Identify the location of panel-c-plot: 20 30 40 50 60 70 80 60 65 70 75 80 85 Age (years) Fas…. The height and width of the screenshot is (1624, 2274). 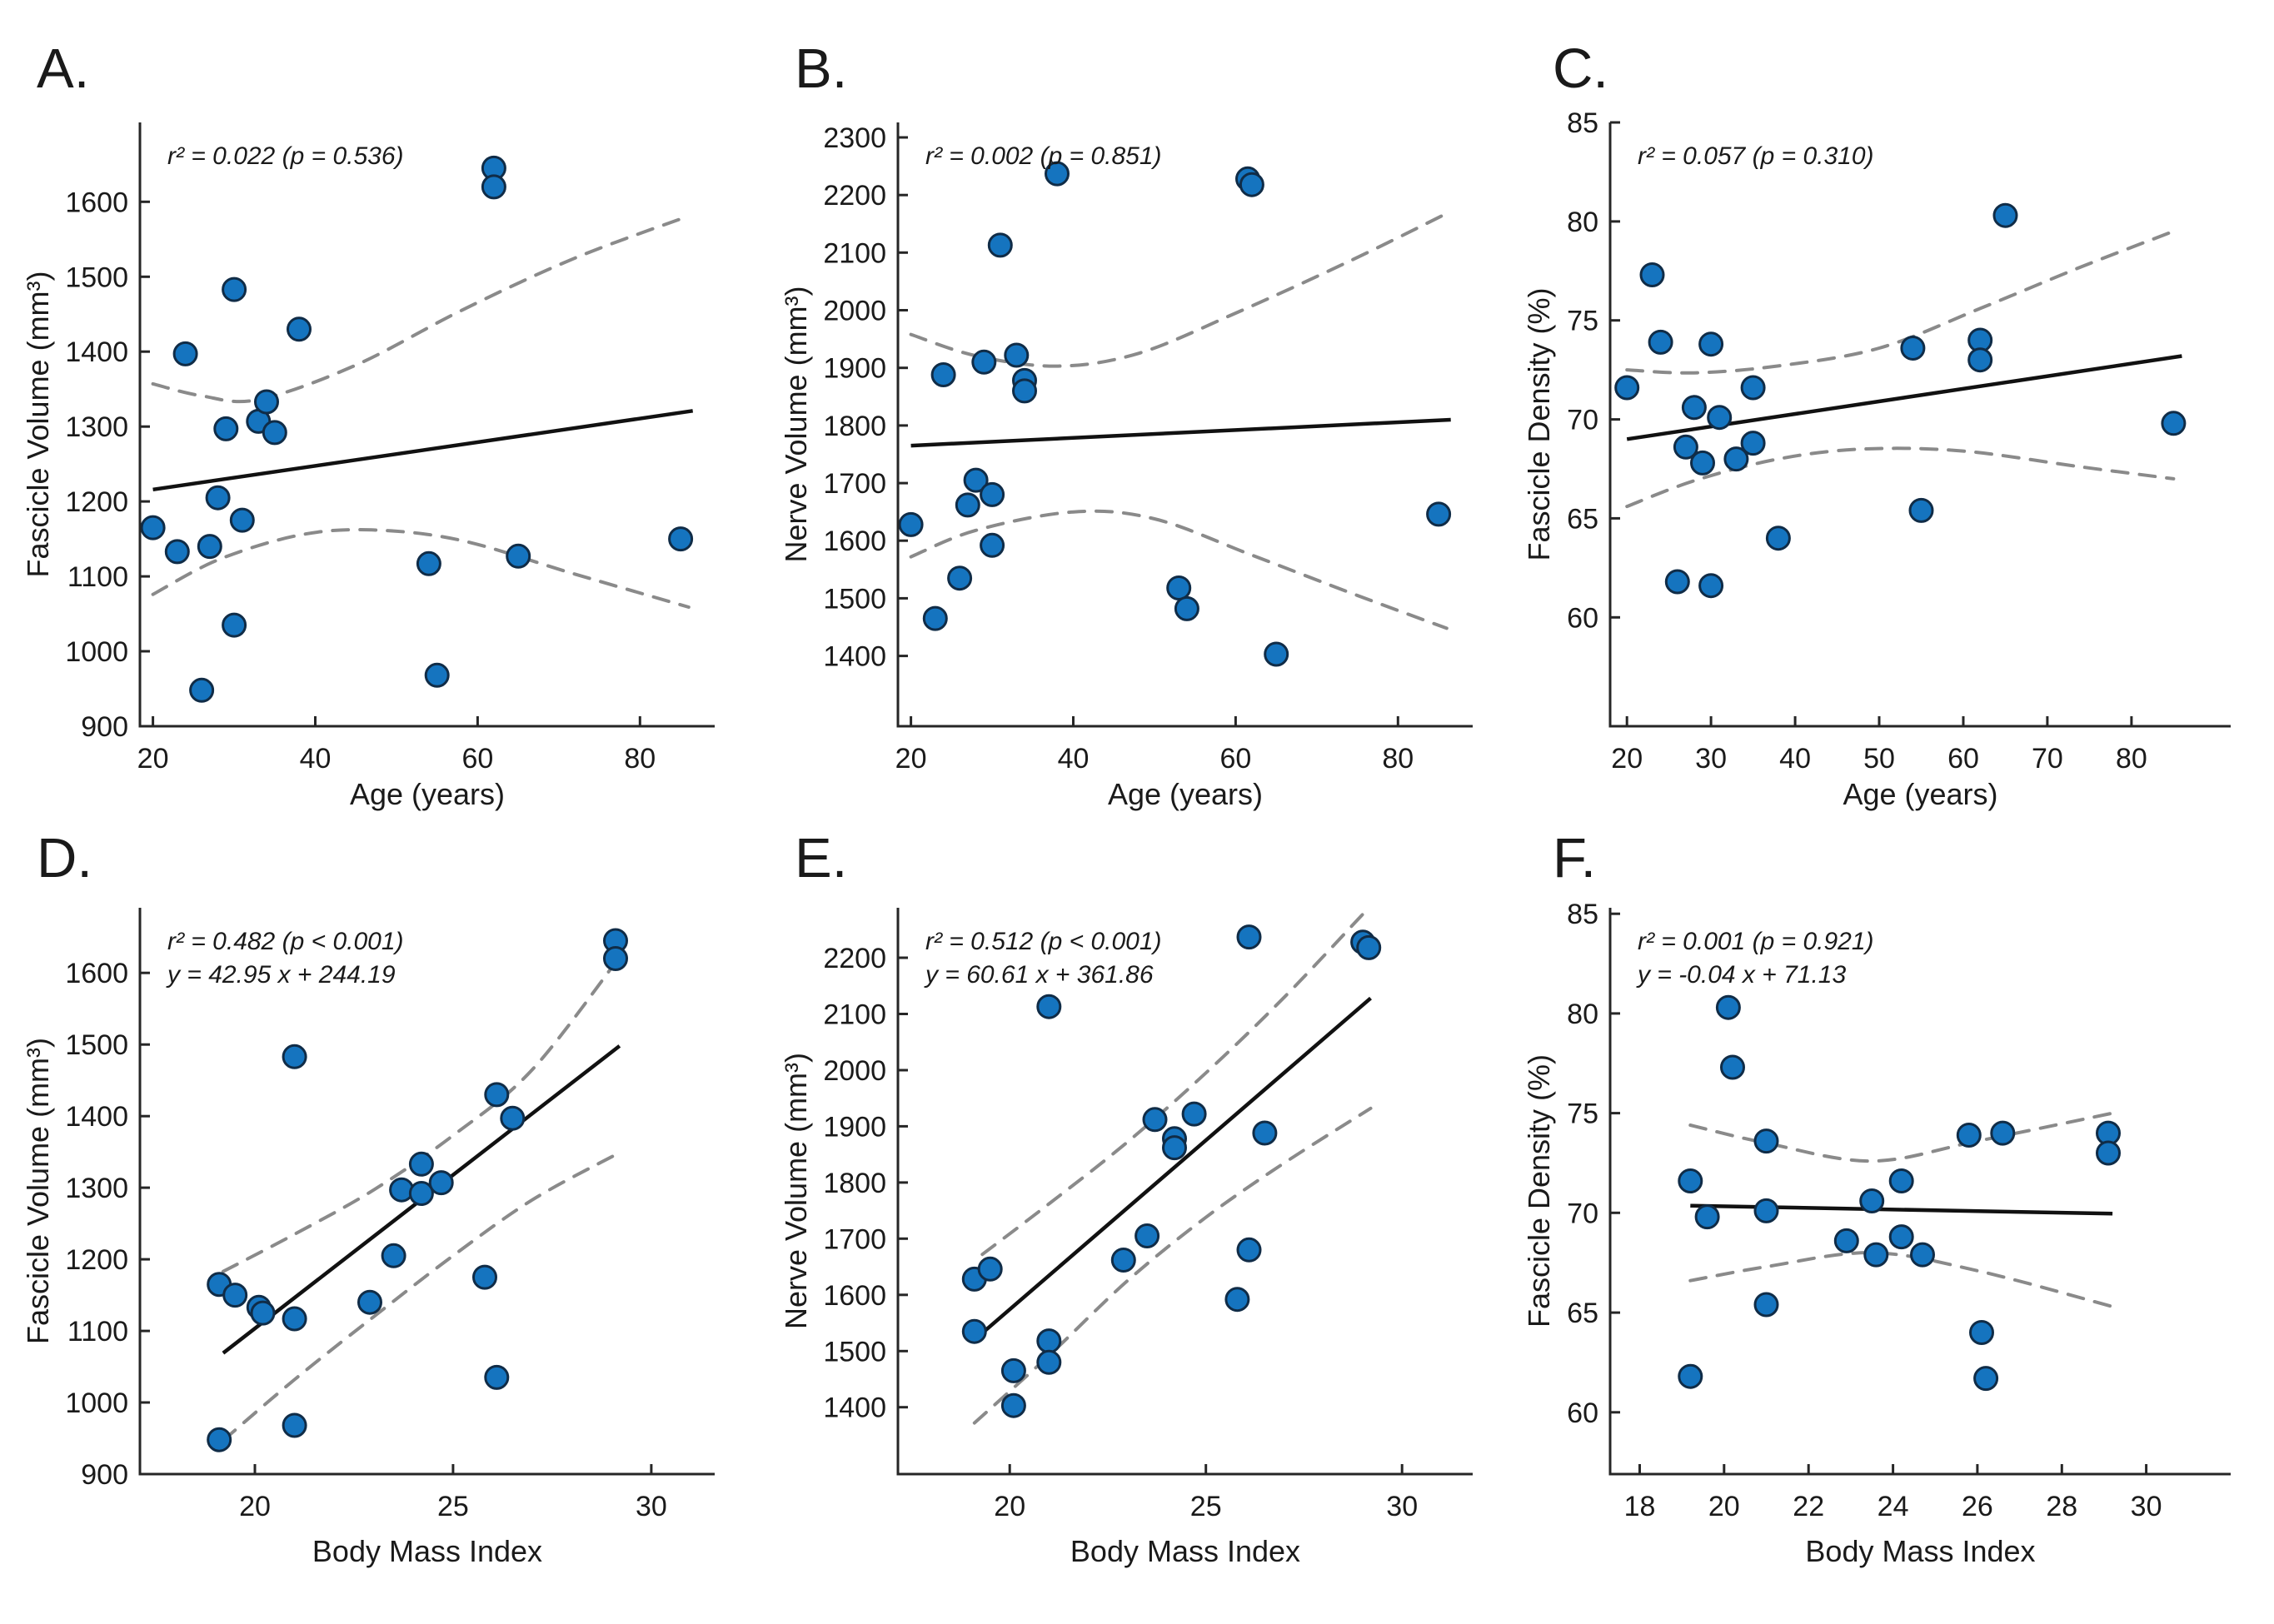
(1876, 424).